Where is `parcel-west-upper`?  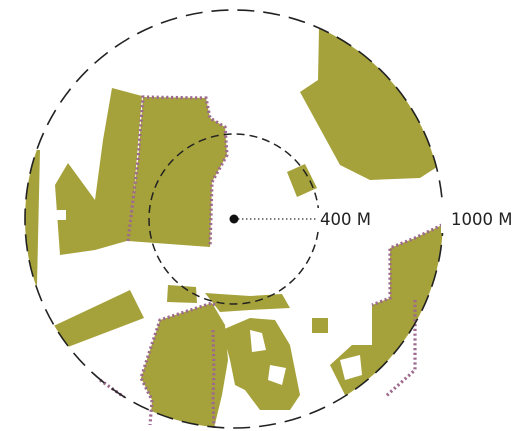
parcel-west-upper is located at coordinates (98, 171).